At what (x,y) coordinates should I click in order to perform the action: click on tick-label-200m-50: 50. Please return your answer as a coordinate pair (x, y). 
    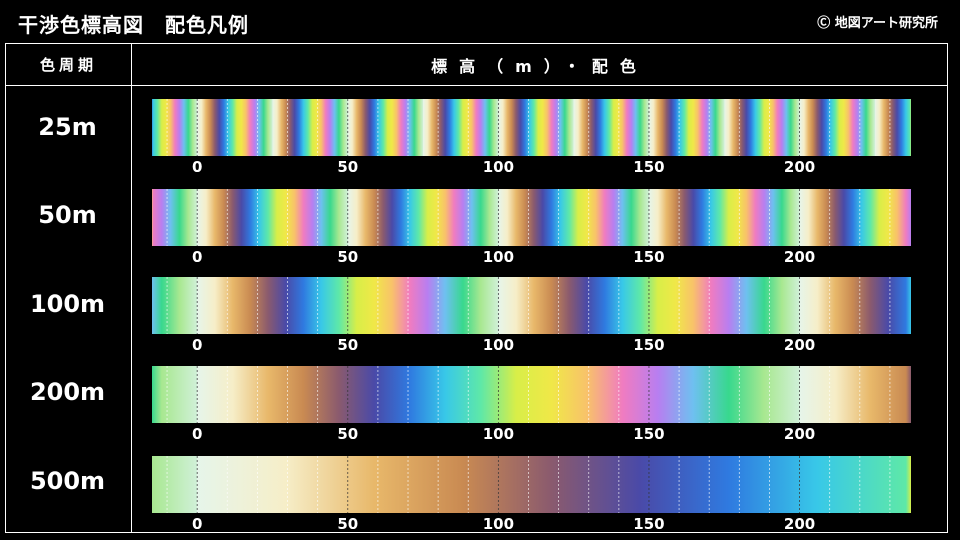
    Looking at the image, I should click on (347, 434).